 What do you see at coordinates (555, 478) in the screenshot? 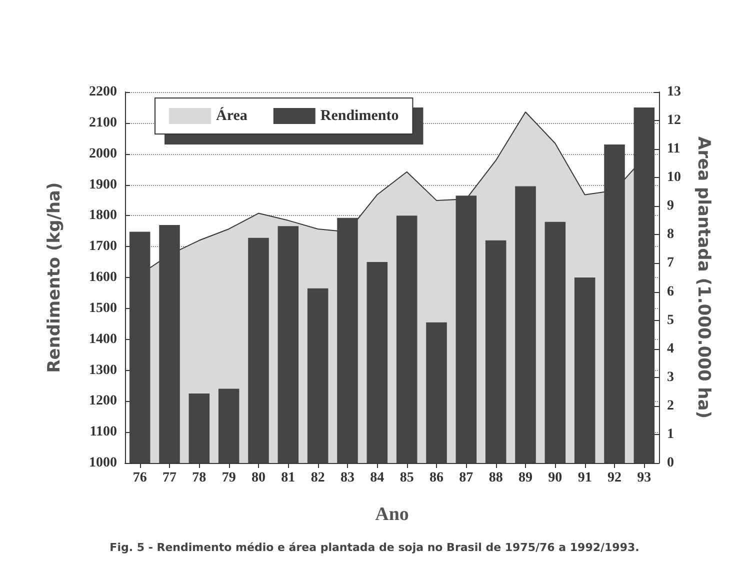
I see `x-tick-label: 90` at bounding box center [555, 478].